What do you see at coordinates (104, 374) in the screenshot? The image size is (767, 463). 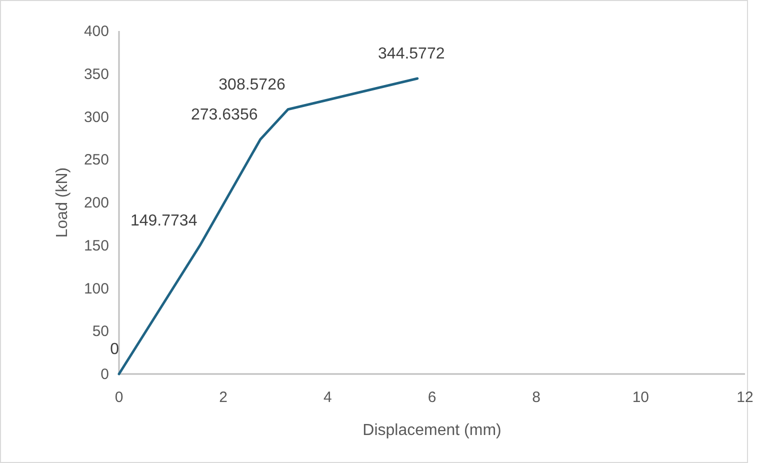 I see `y-tick-label: 0` at bounding box center [104, 374].